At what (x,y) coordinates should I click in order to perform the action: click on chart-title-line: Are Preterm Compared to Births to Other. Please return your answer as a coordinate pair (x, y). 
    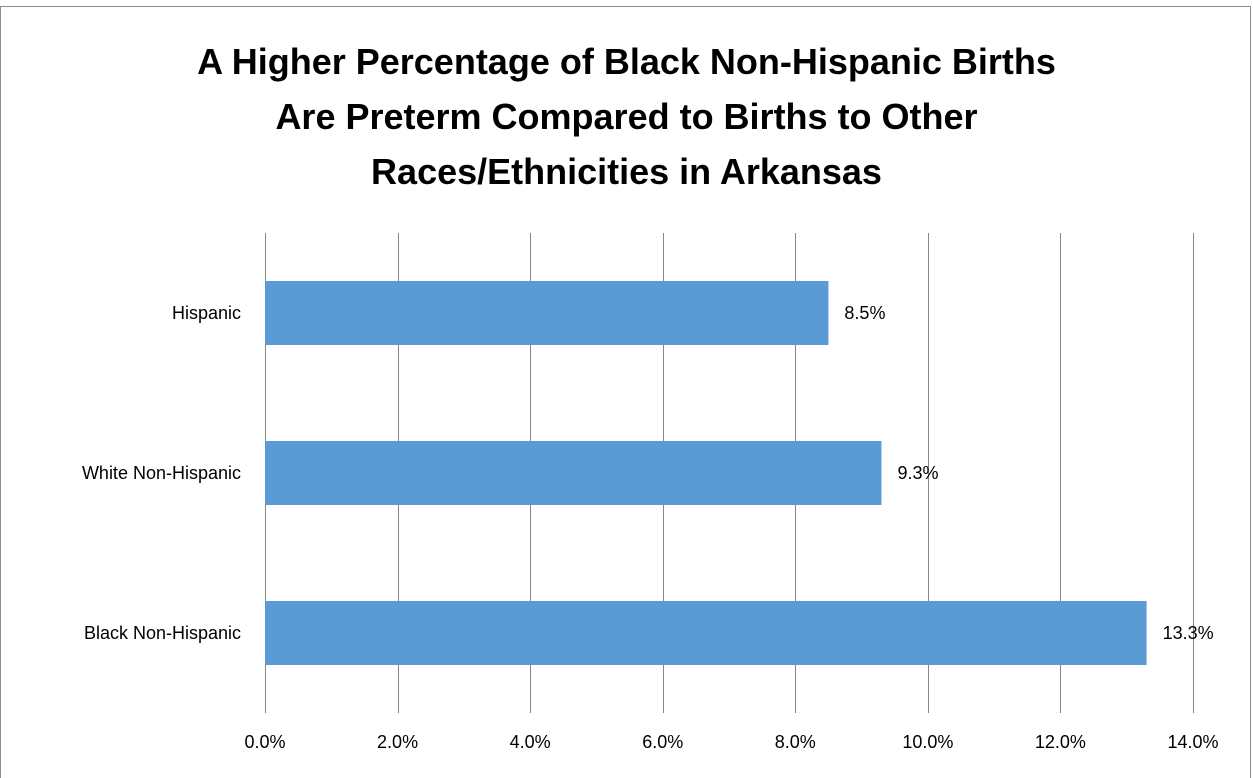
    Looking at the image, I should click on (626, 116).